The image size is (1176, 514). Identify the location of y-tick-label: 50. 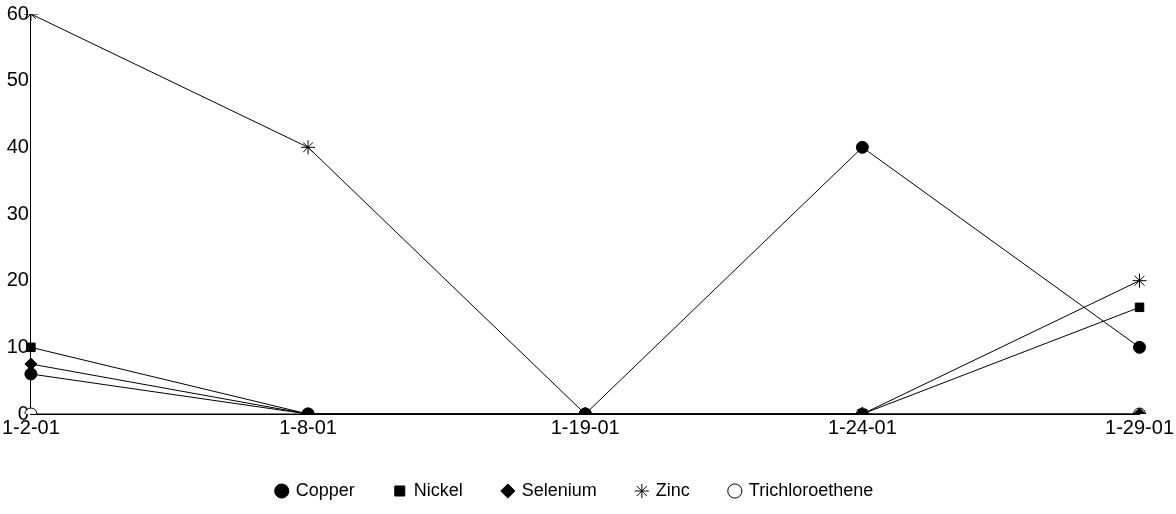
(17, 79).